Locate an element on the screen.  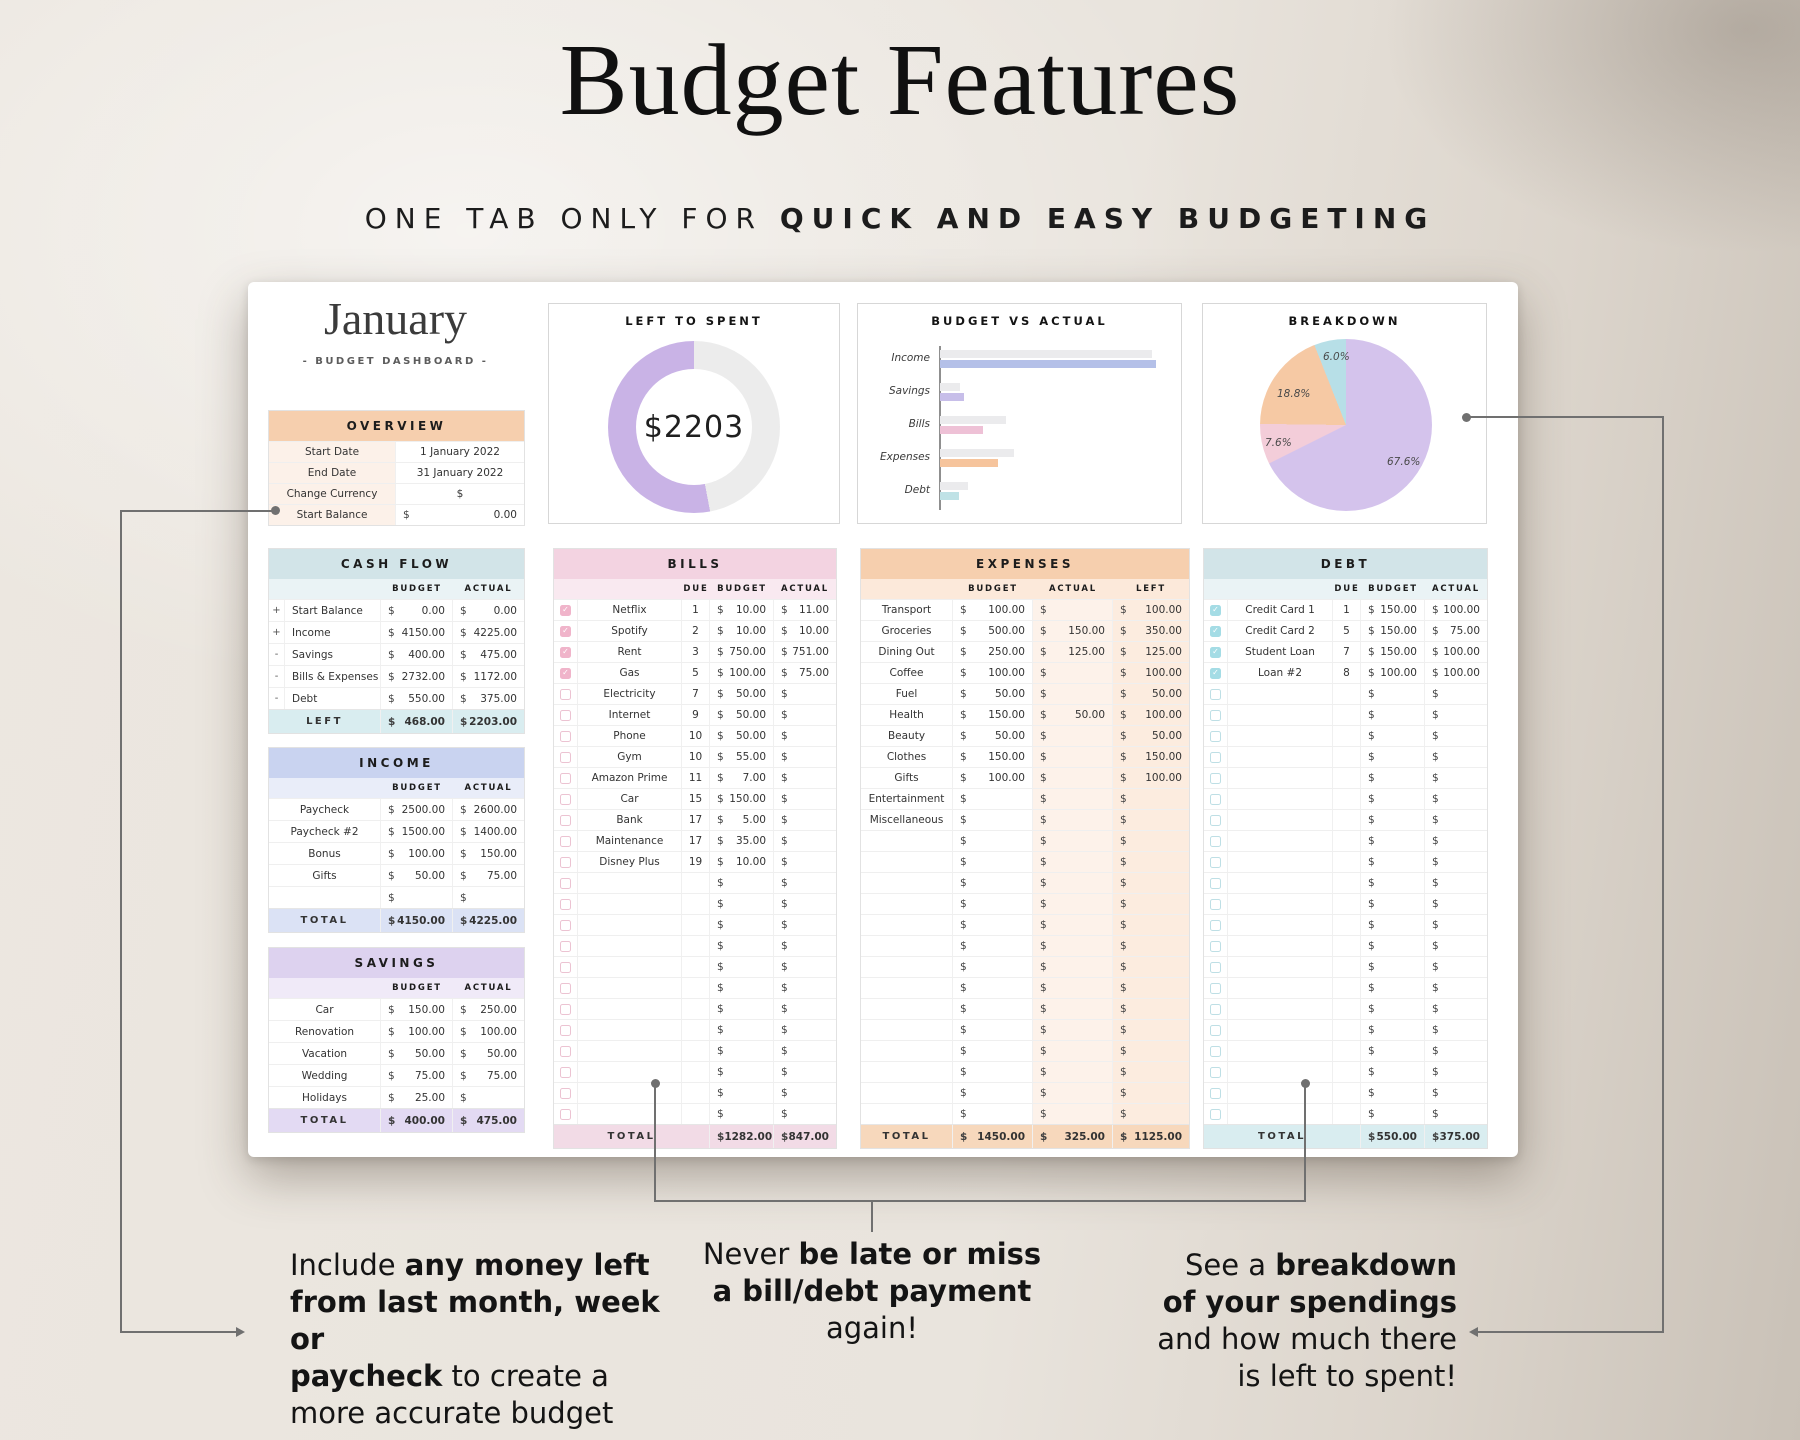
expense-name-cell: Dining Out is located at coordinates (907, 652).